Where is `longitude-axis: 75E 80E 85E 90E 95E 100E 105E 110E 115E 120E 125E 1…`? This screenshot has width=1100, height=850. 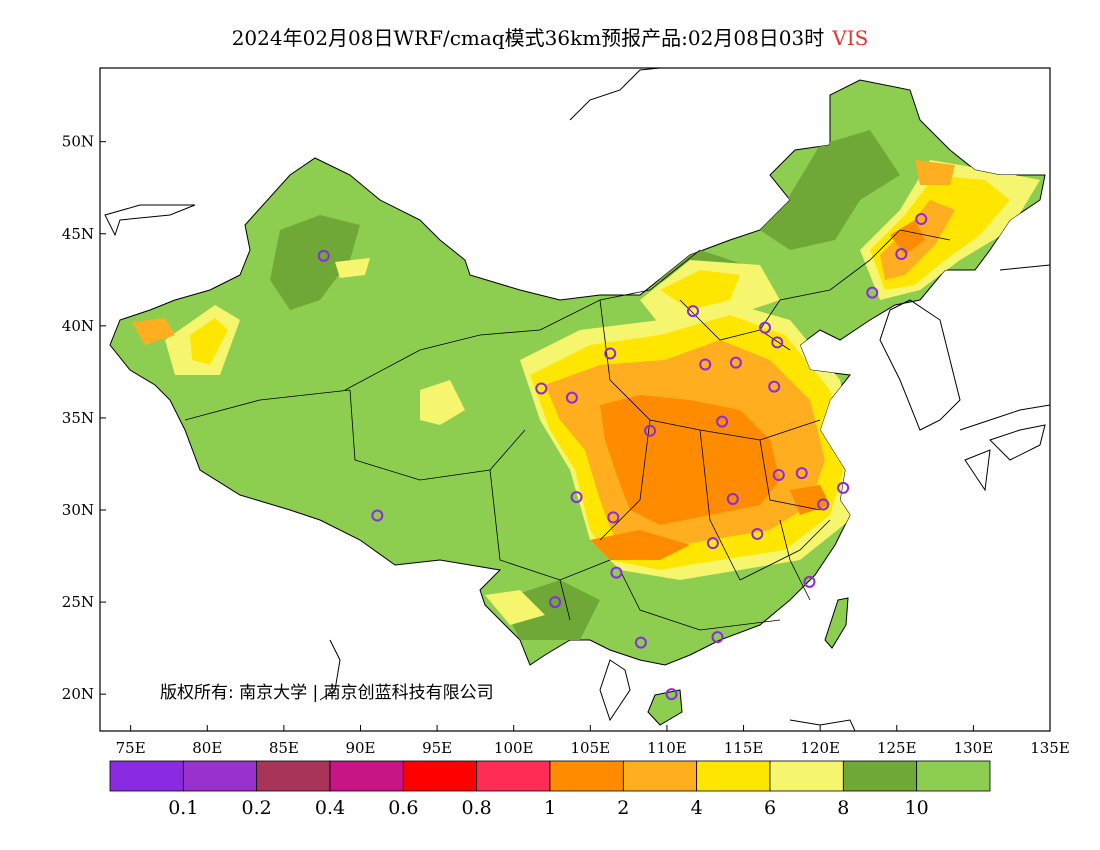 longitude-axis: 75E 80E 85E 90E 95E 100E 105E 110E 115E 120E 125E 1… is located at coordinates (593, 741).